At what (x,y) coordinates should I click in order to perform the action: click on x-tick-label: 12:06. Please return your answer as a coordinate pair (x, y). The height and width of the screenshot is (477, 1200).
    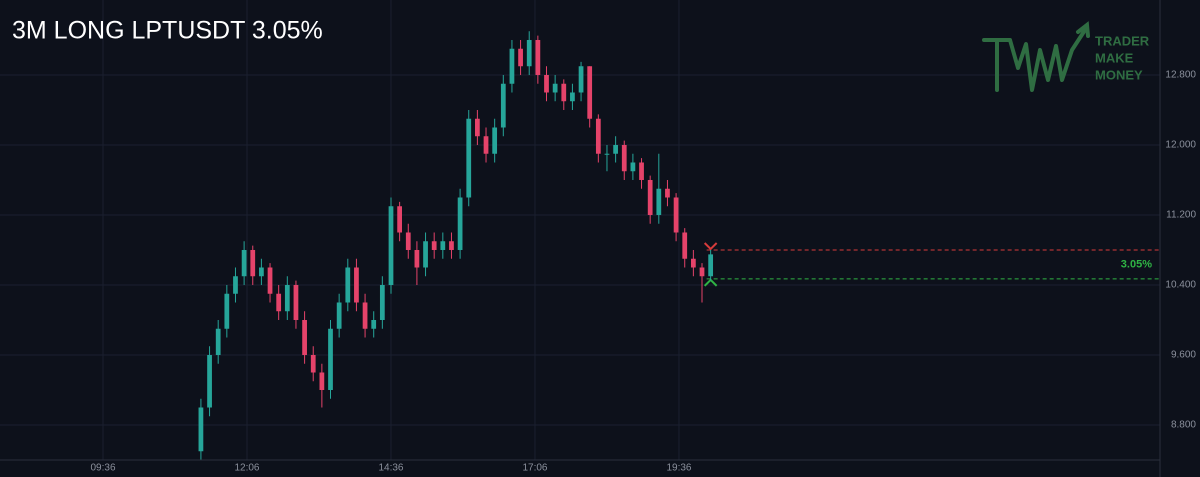
    Looking at the image, I should click on (246, 468).